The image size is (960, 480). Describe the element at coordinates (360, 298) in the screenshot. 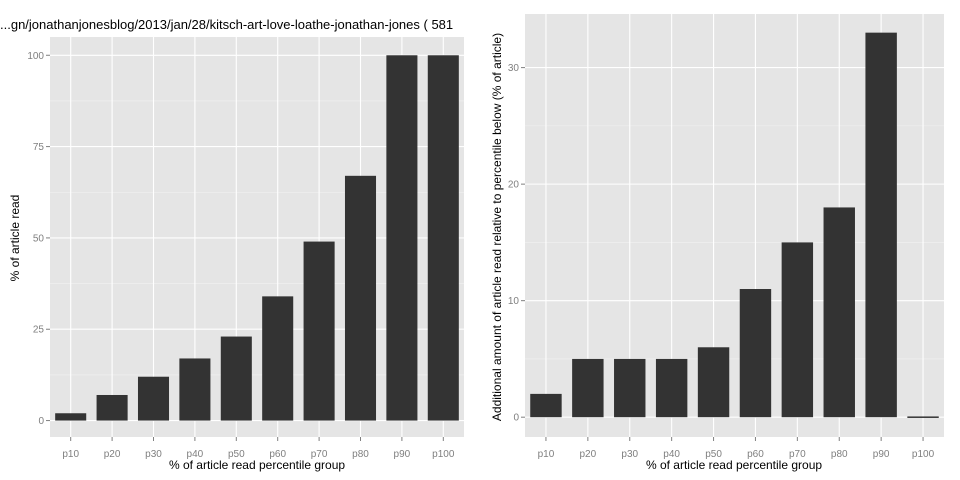

I see `left-chart-bar-p80` at that location.